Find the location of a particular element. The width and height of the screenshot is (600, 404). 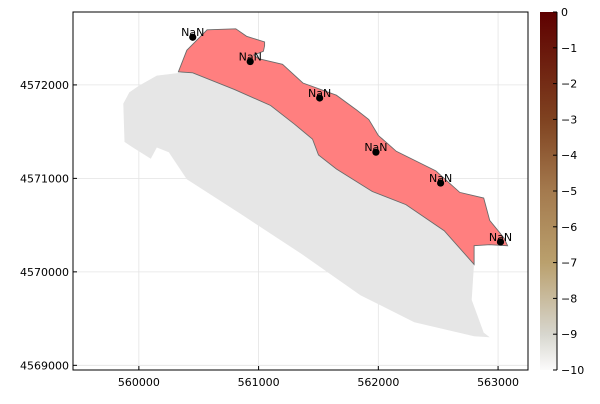

colorbar-tick-label: 0 is located at coordinates (564, 12).